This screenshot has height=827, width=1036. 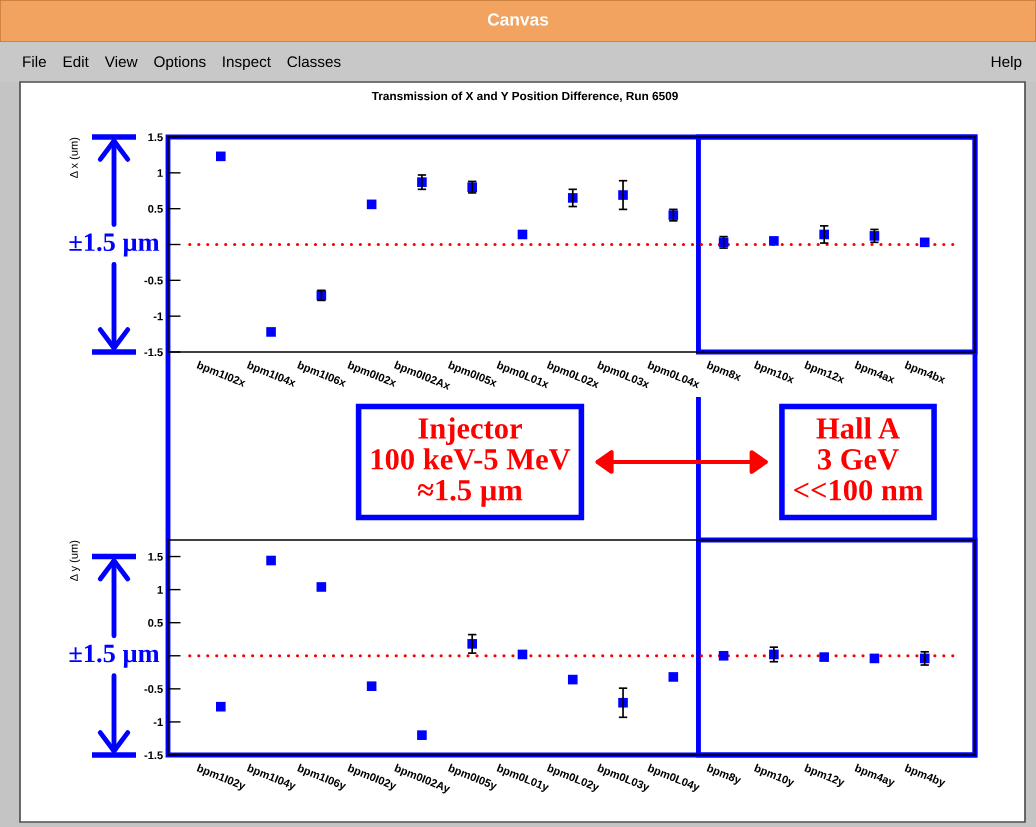 I want to click on text: Options, so click(x=180, y=63).